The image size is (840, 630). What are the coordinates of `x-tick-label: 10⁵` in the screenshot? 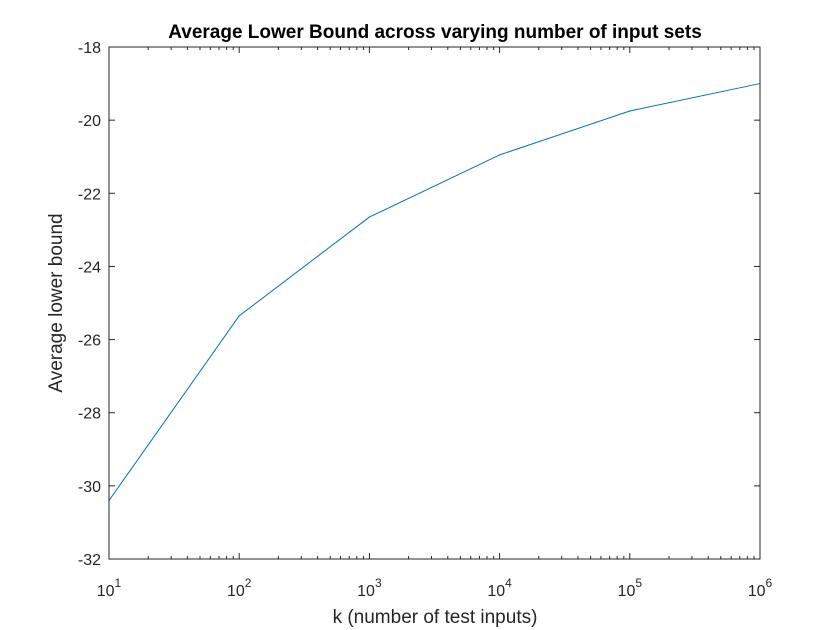 It's located at (630, 588).